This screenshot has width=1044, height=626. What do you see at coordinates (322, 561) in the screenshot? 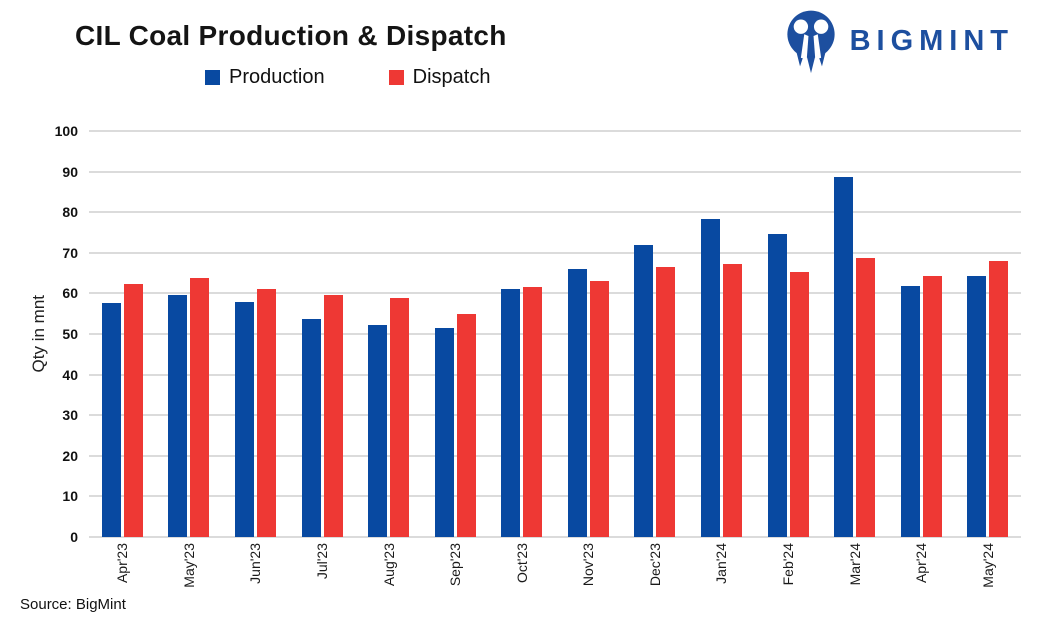
I see `x-tick-Jul'23: Jul'23` at bounding box center [322, 561].